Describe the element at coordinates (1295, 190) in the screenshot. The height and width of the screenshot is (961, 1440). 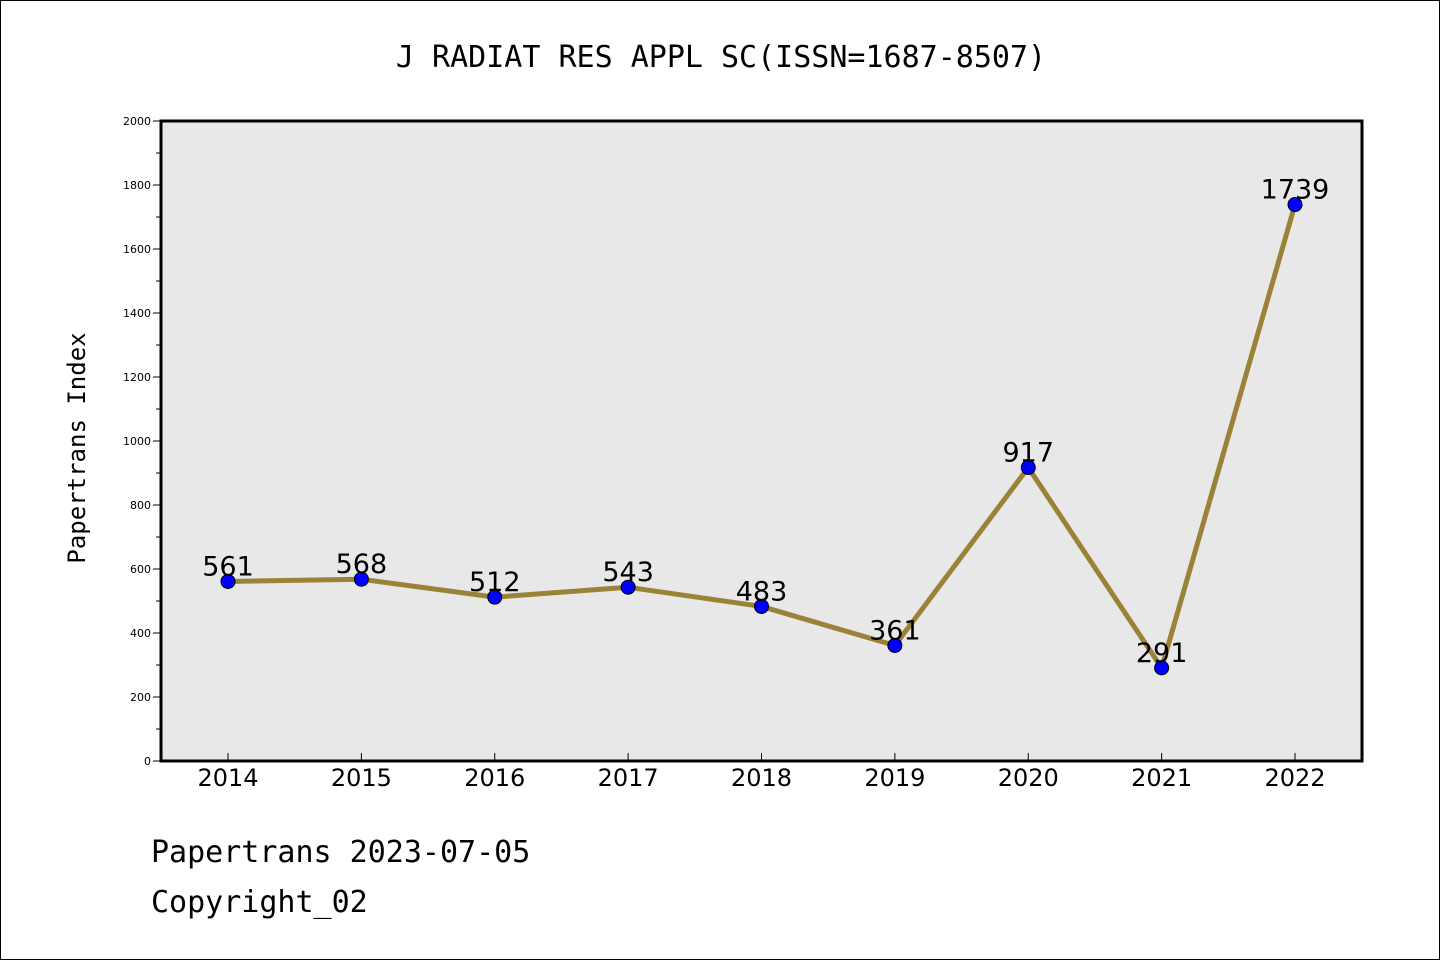
I see `data-label: 1739` at that location.